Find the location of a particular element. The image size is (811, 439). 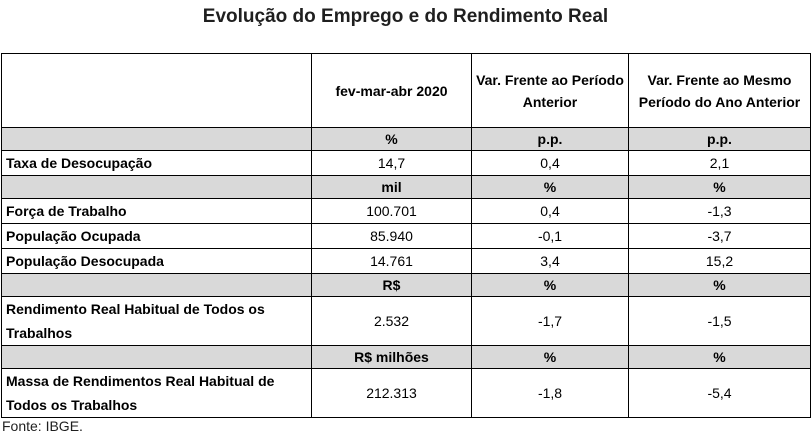

table-row: Força de Trabalho 100.701 0,4 -1,3 is located at coordinates (406, 211).